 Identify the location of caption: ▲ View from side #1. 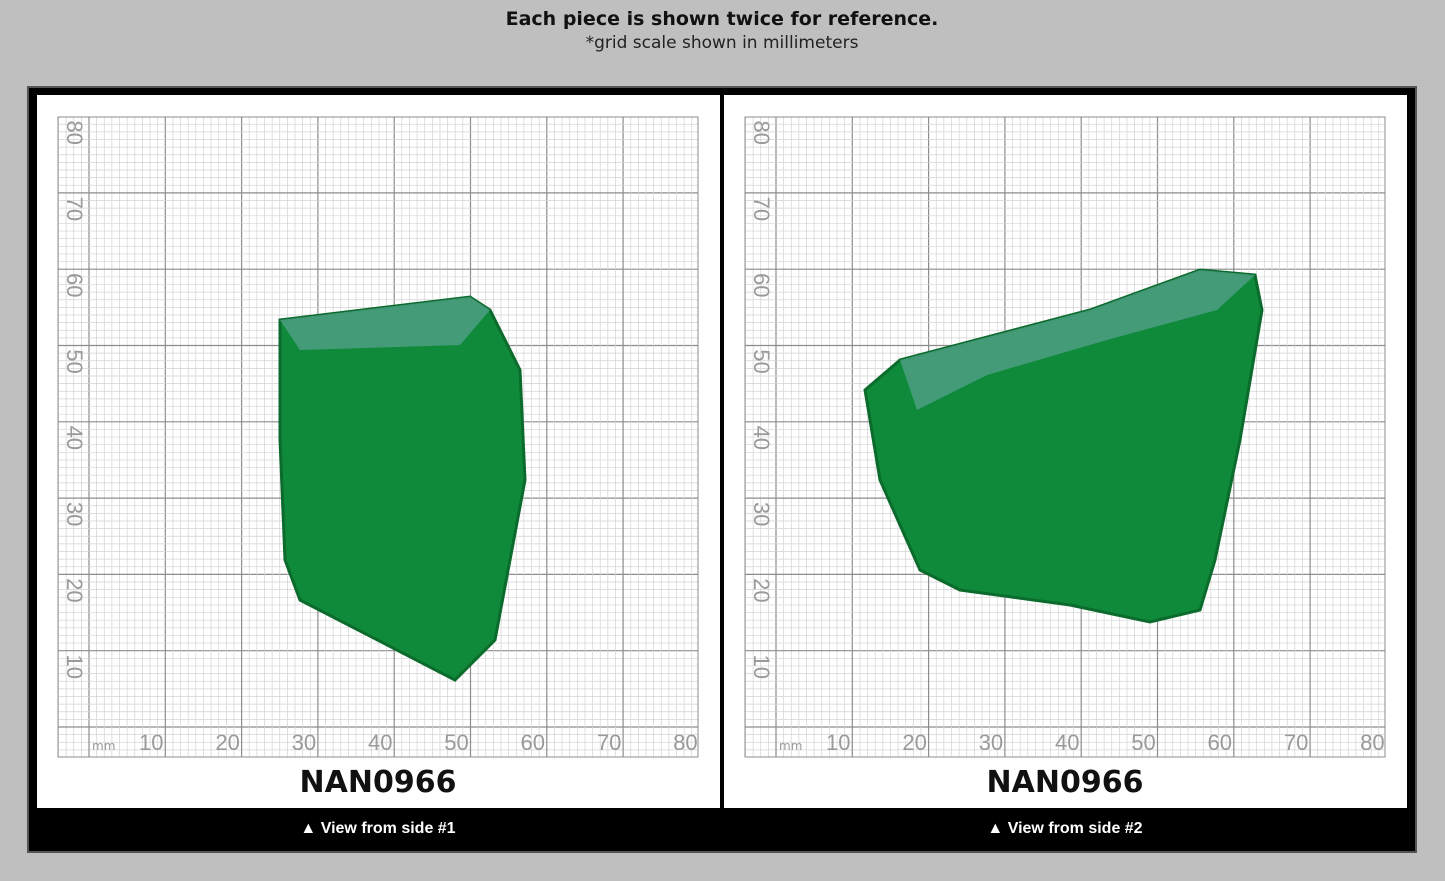
(377, 828).